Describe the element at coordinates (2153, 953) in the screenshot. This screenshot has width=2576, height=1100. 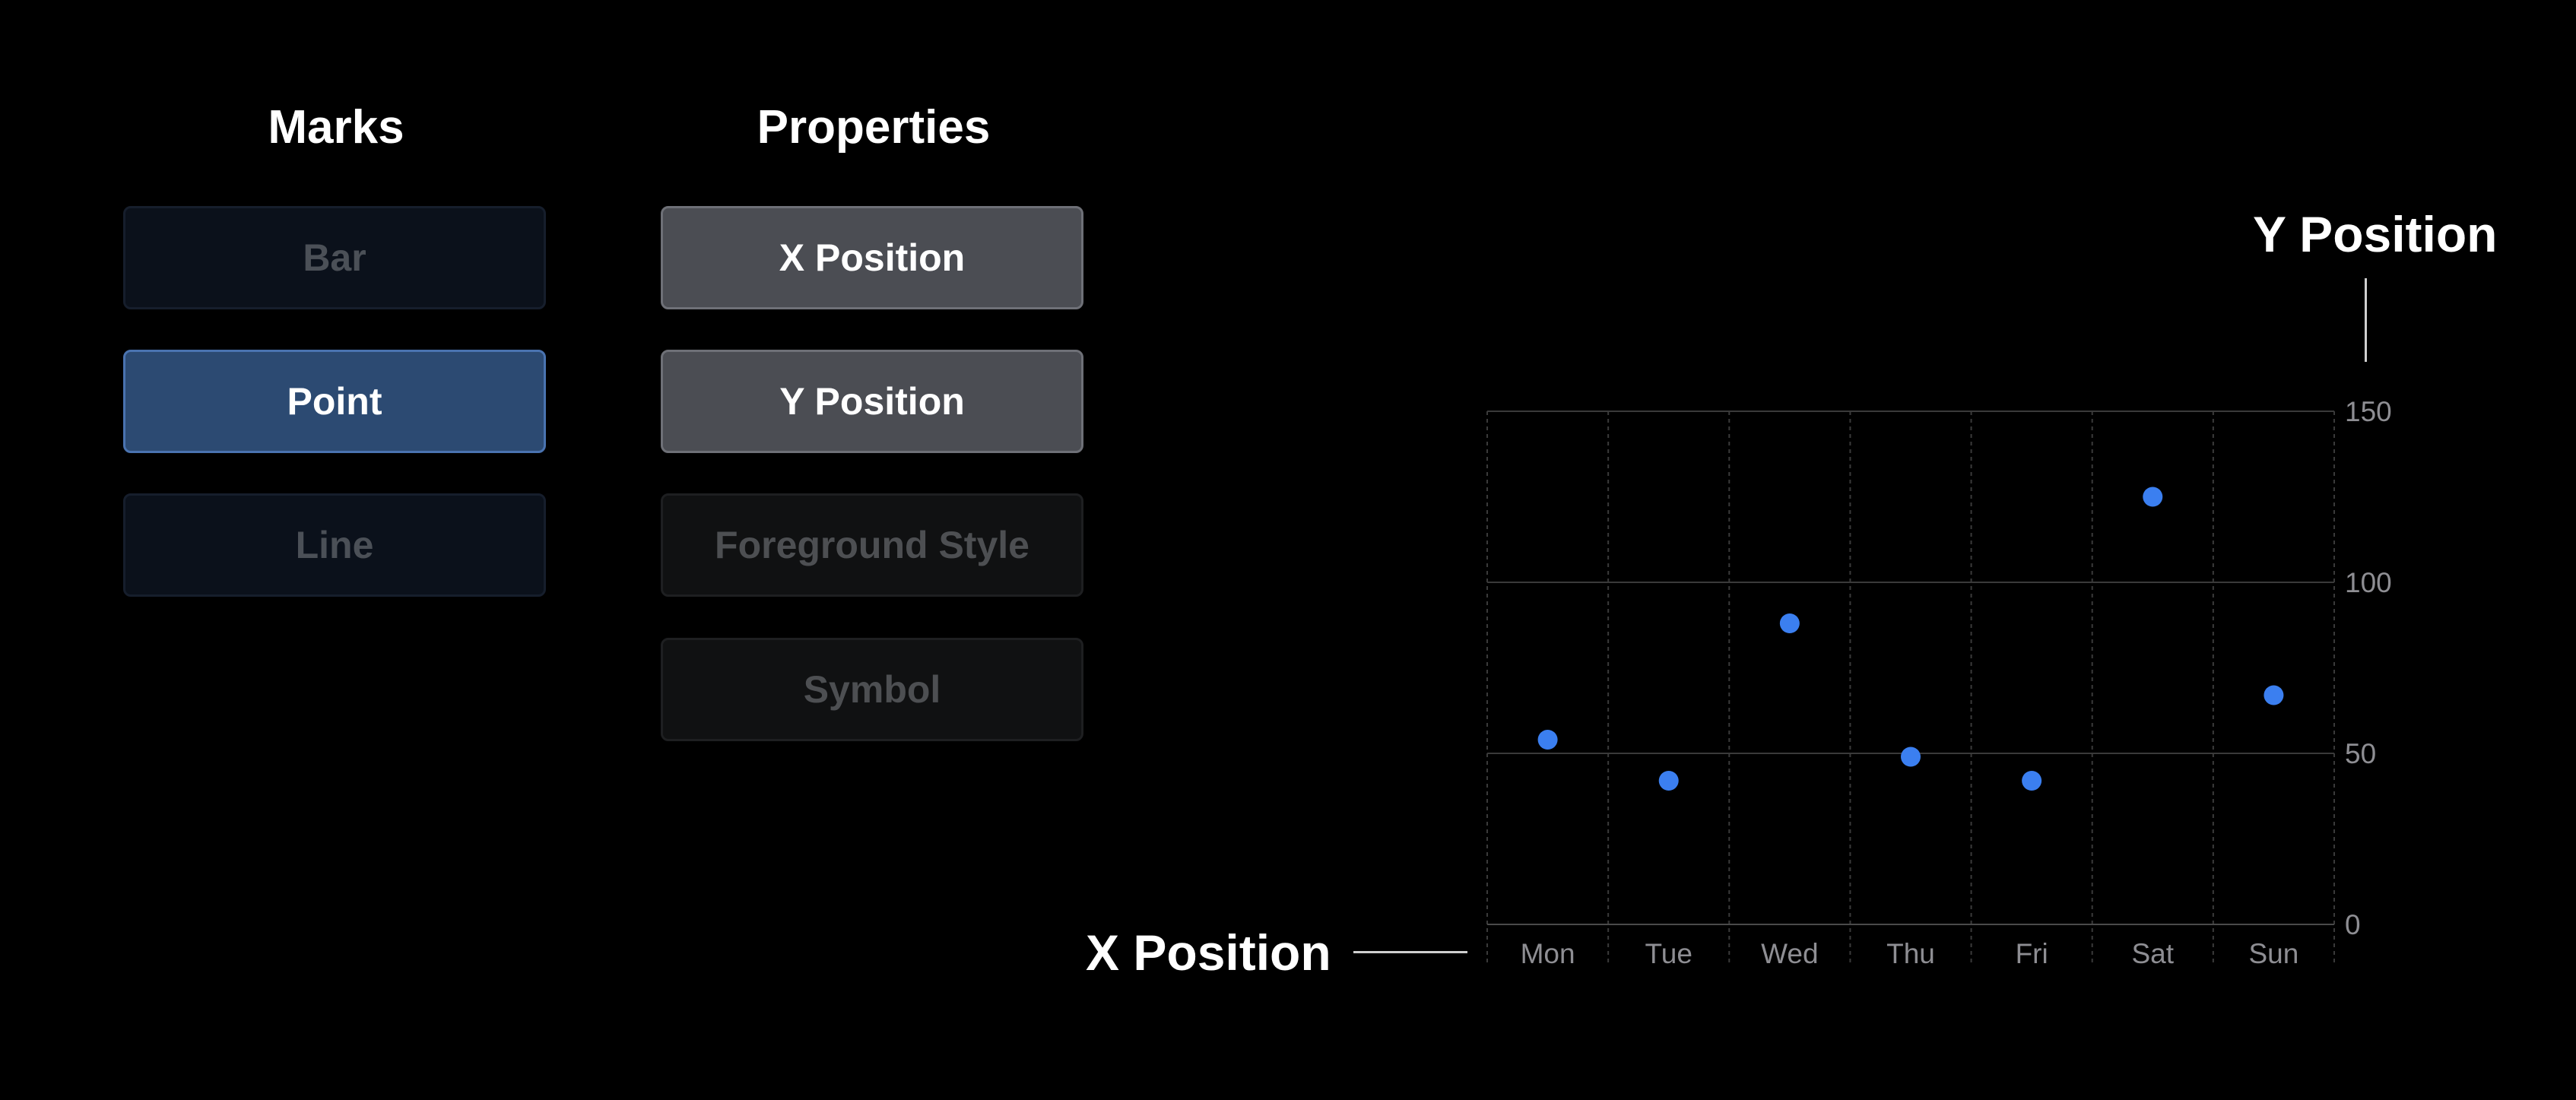
I see `x-tick-label: Sat` at that location.